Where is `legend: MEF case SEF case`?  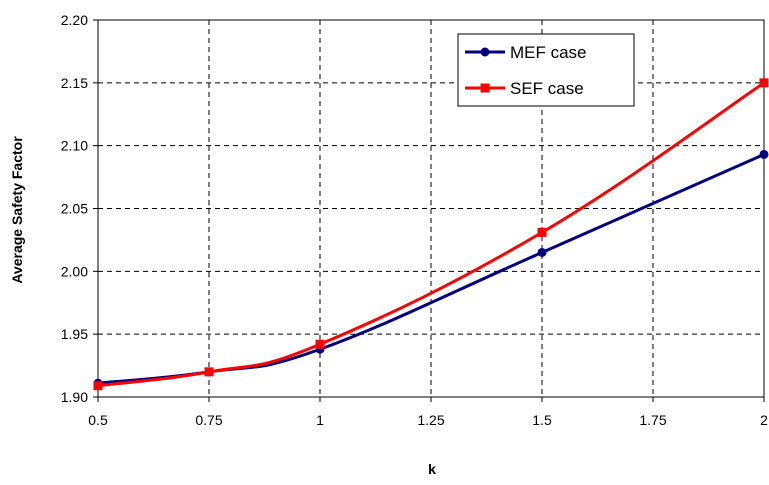
legend: MEF case SEF case is located at coordinates (546, 70).